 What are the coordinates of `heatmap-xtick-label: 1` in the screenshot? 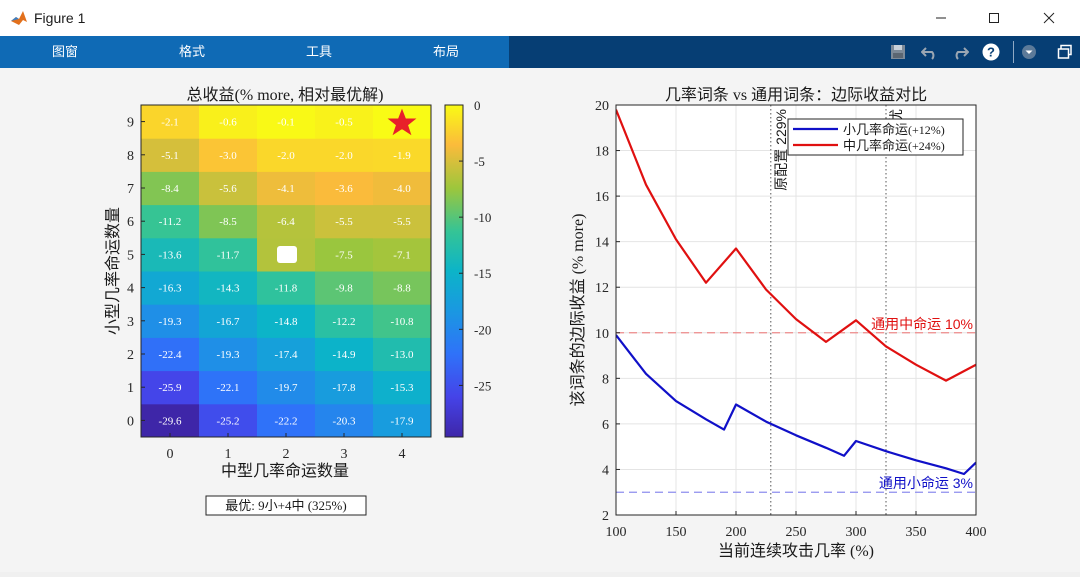 It's located at (228, 454).